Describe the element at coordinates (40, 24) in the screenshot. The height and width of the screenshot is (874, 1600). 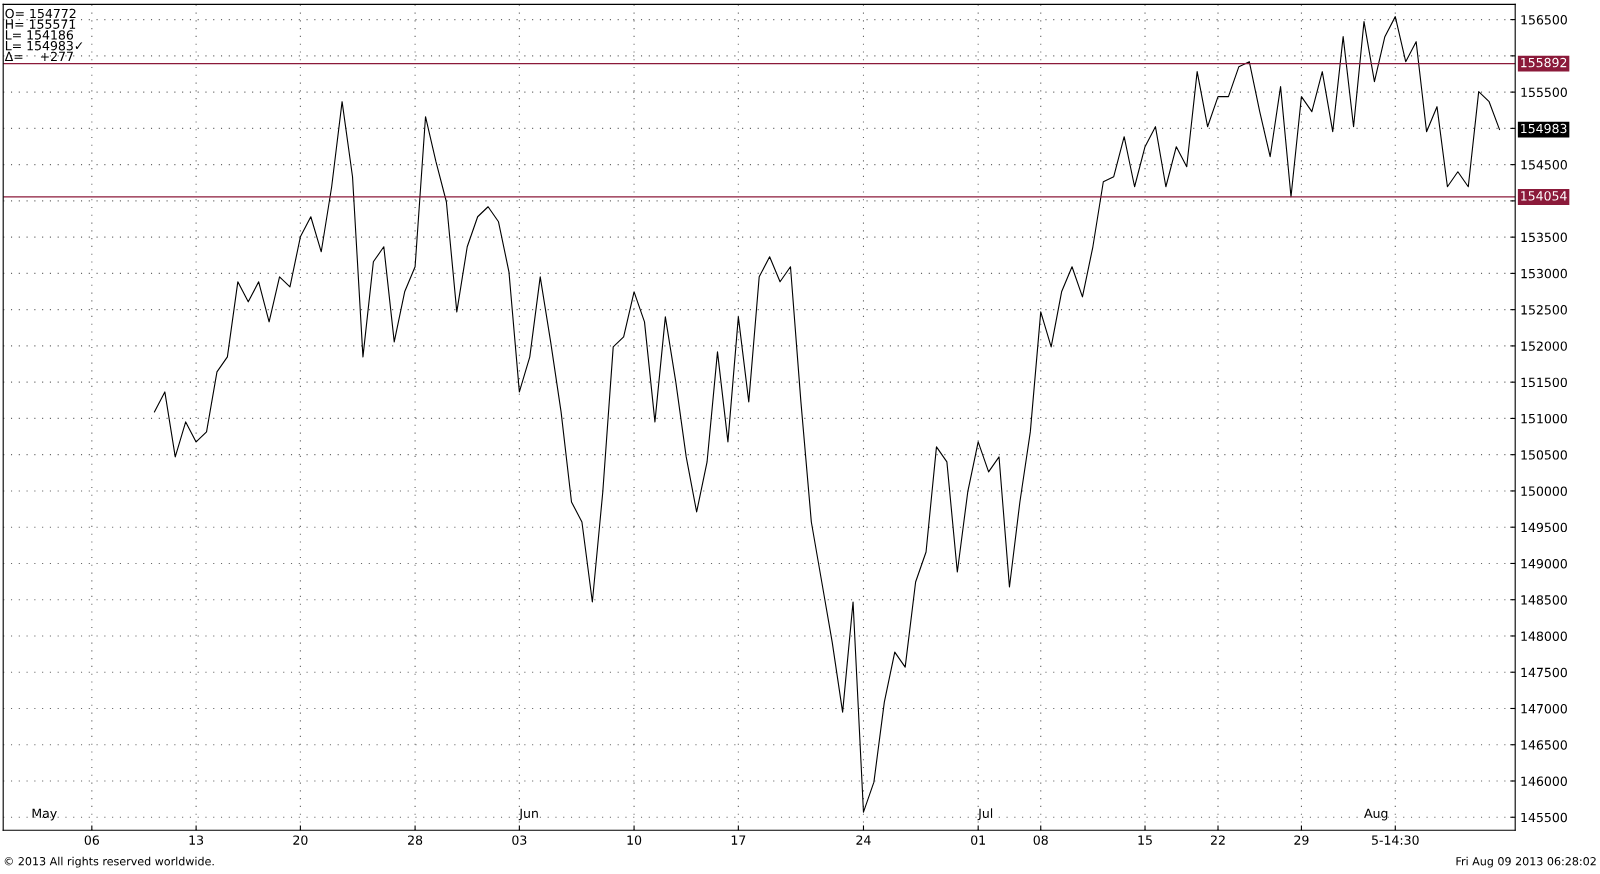
I see `annotation: H= 155571` at that location.